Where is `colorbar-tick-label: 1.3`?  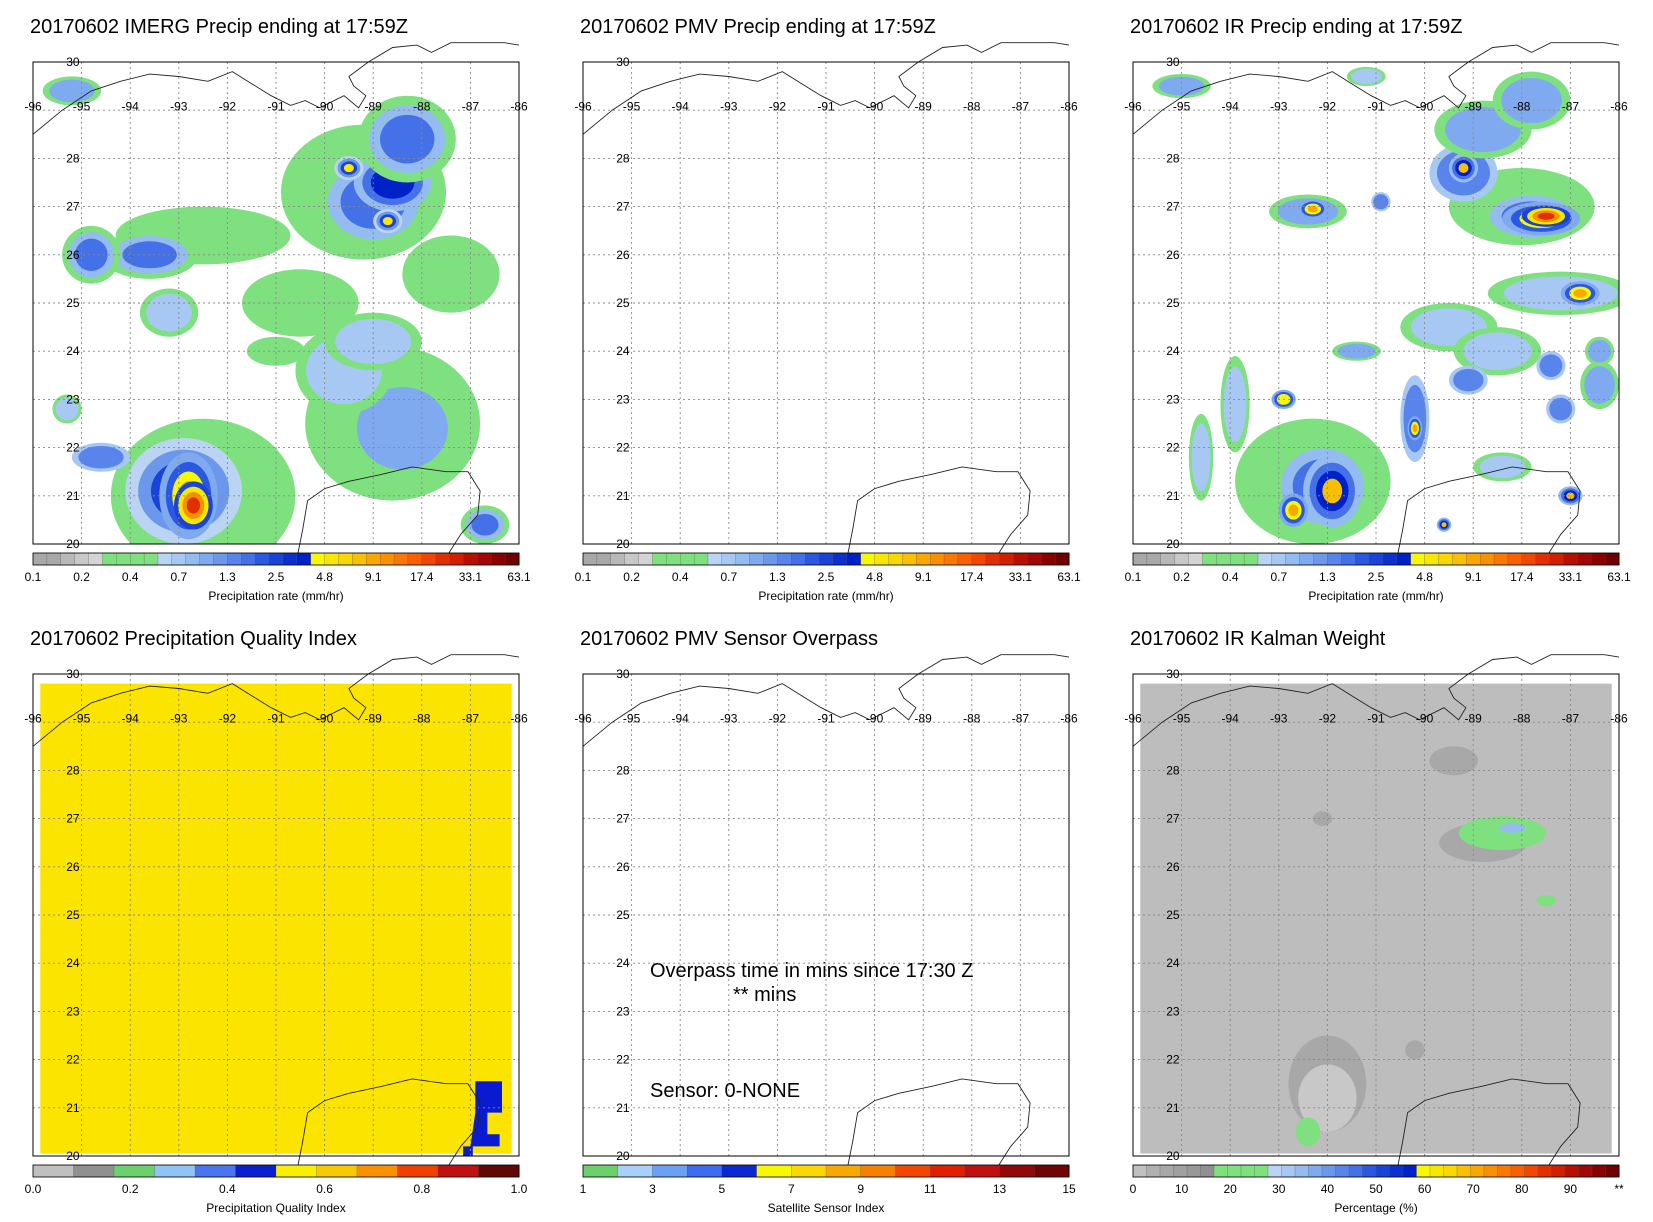
colorbar-tick-label: 1.3 is located at coordinates (227, 577).